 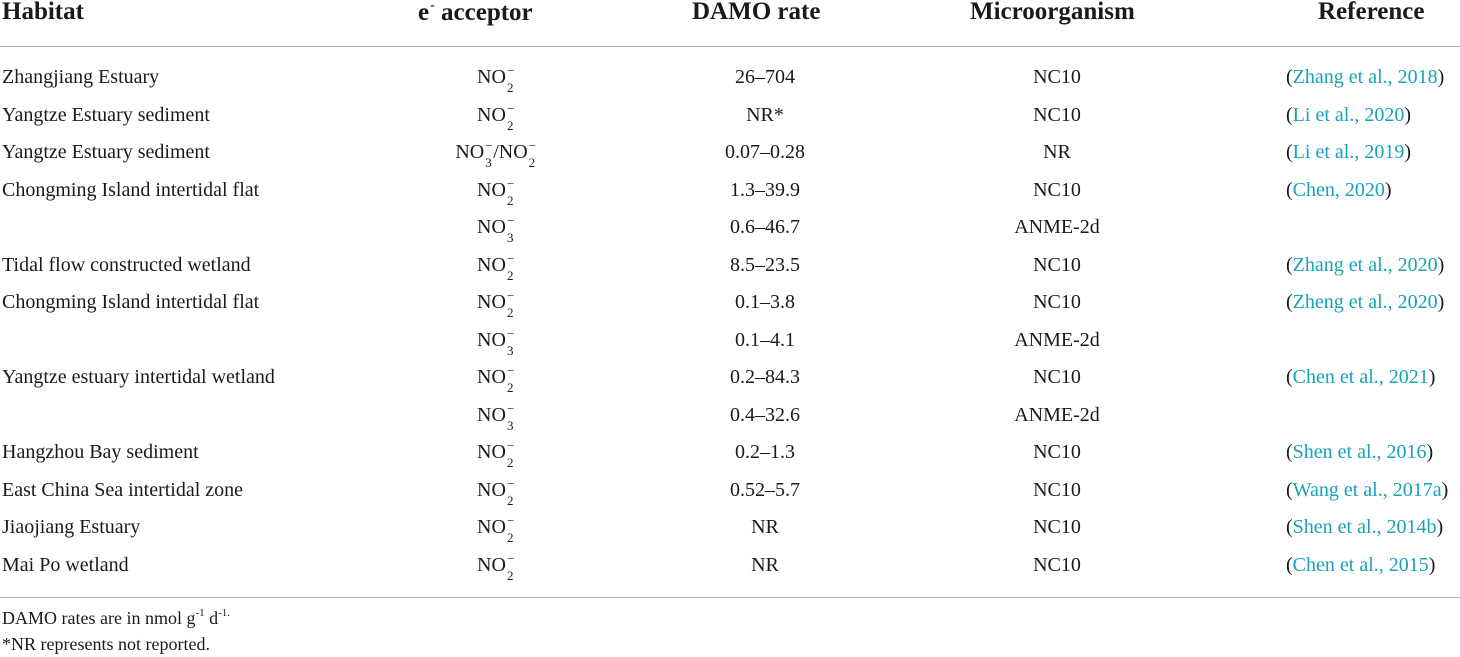 What do you see at coordinates (495, 152) in the screenshot?
I see `cell-acceptor-text: NO −3/NO −2` at bounding box center [495, 152].